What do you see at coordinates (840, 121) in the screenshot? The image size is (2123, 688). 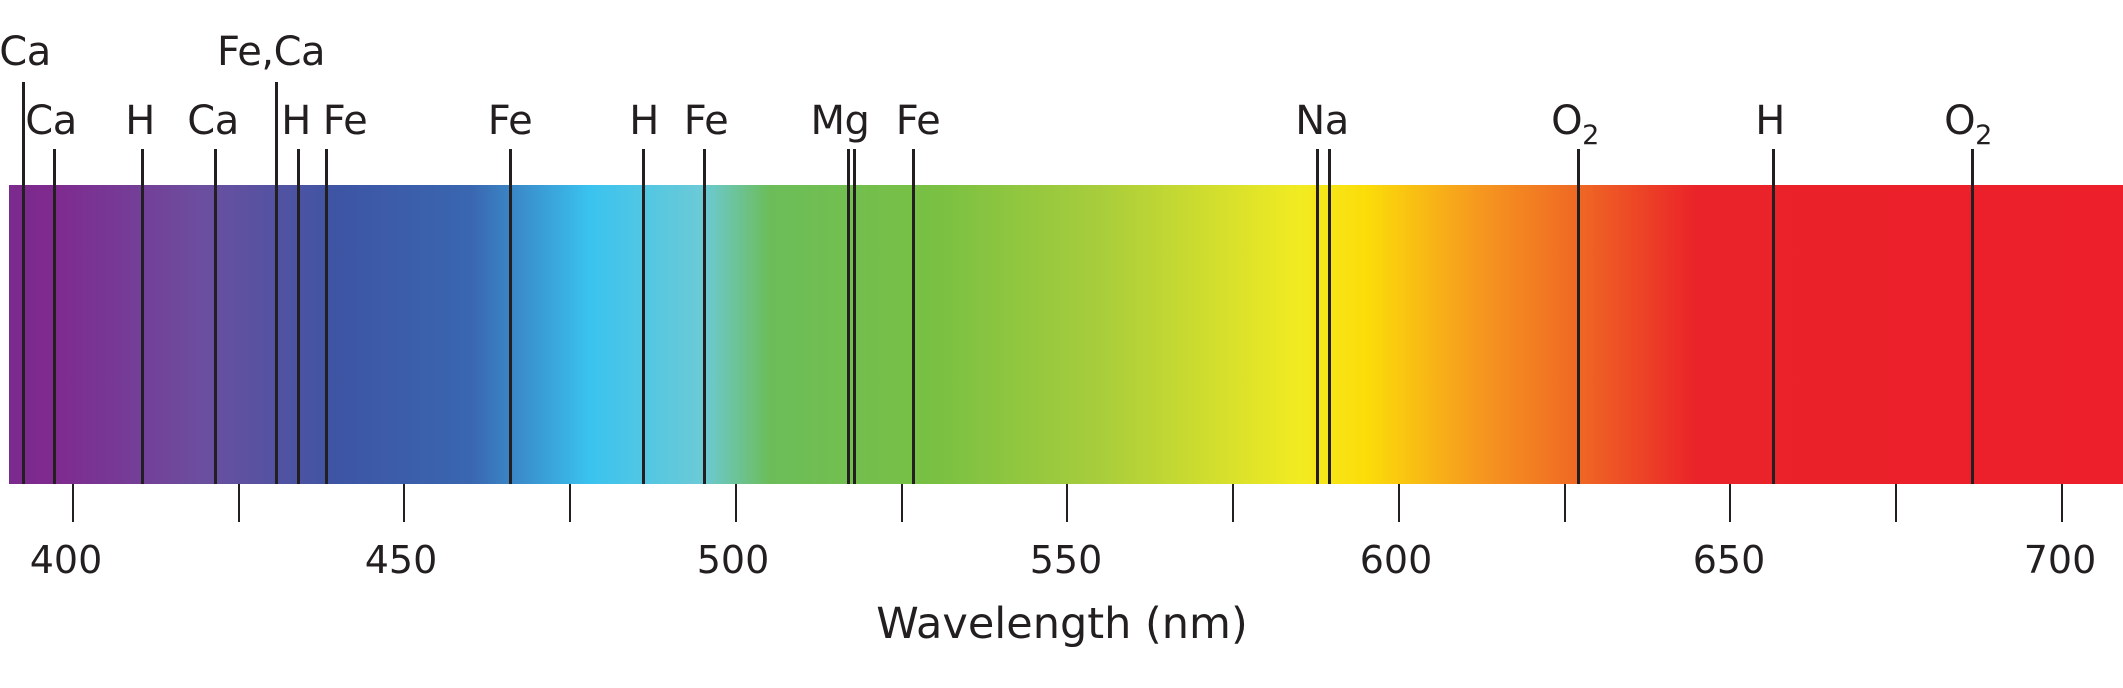 I see `line-label-mg: Mg` at bounding box center [840, 121].